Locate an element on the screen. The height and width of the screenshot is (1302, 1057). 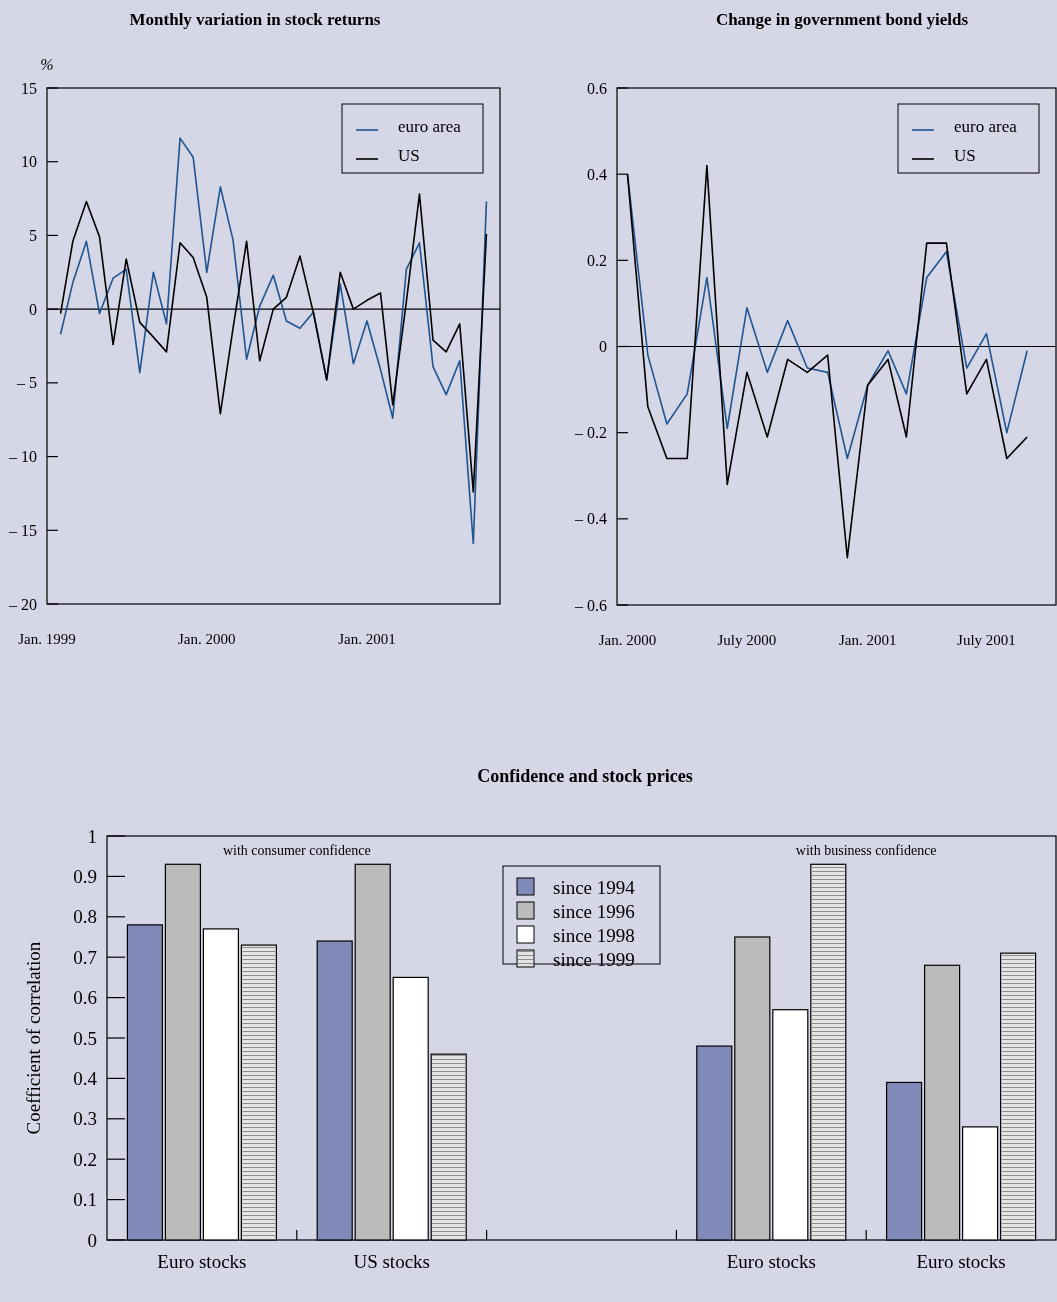
y-tick-label: – 15 is located at coordinates (22, 530).